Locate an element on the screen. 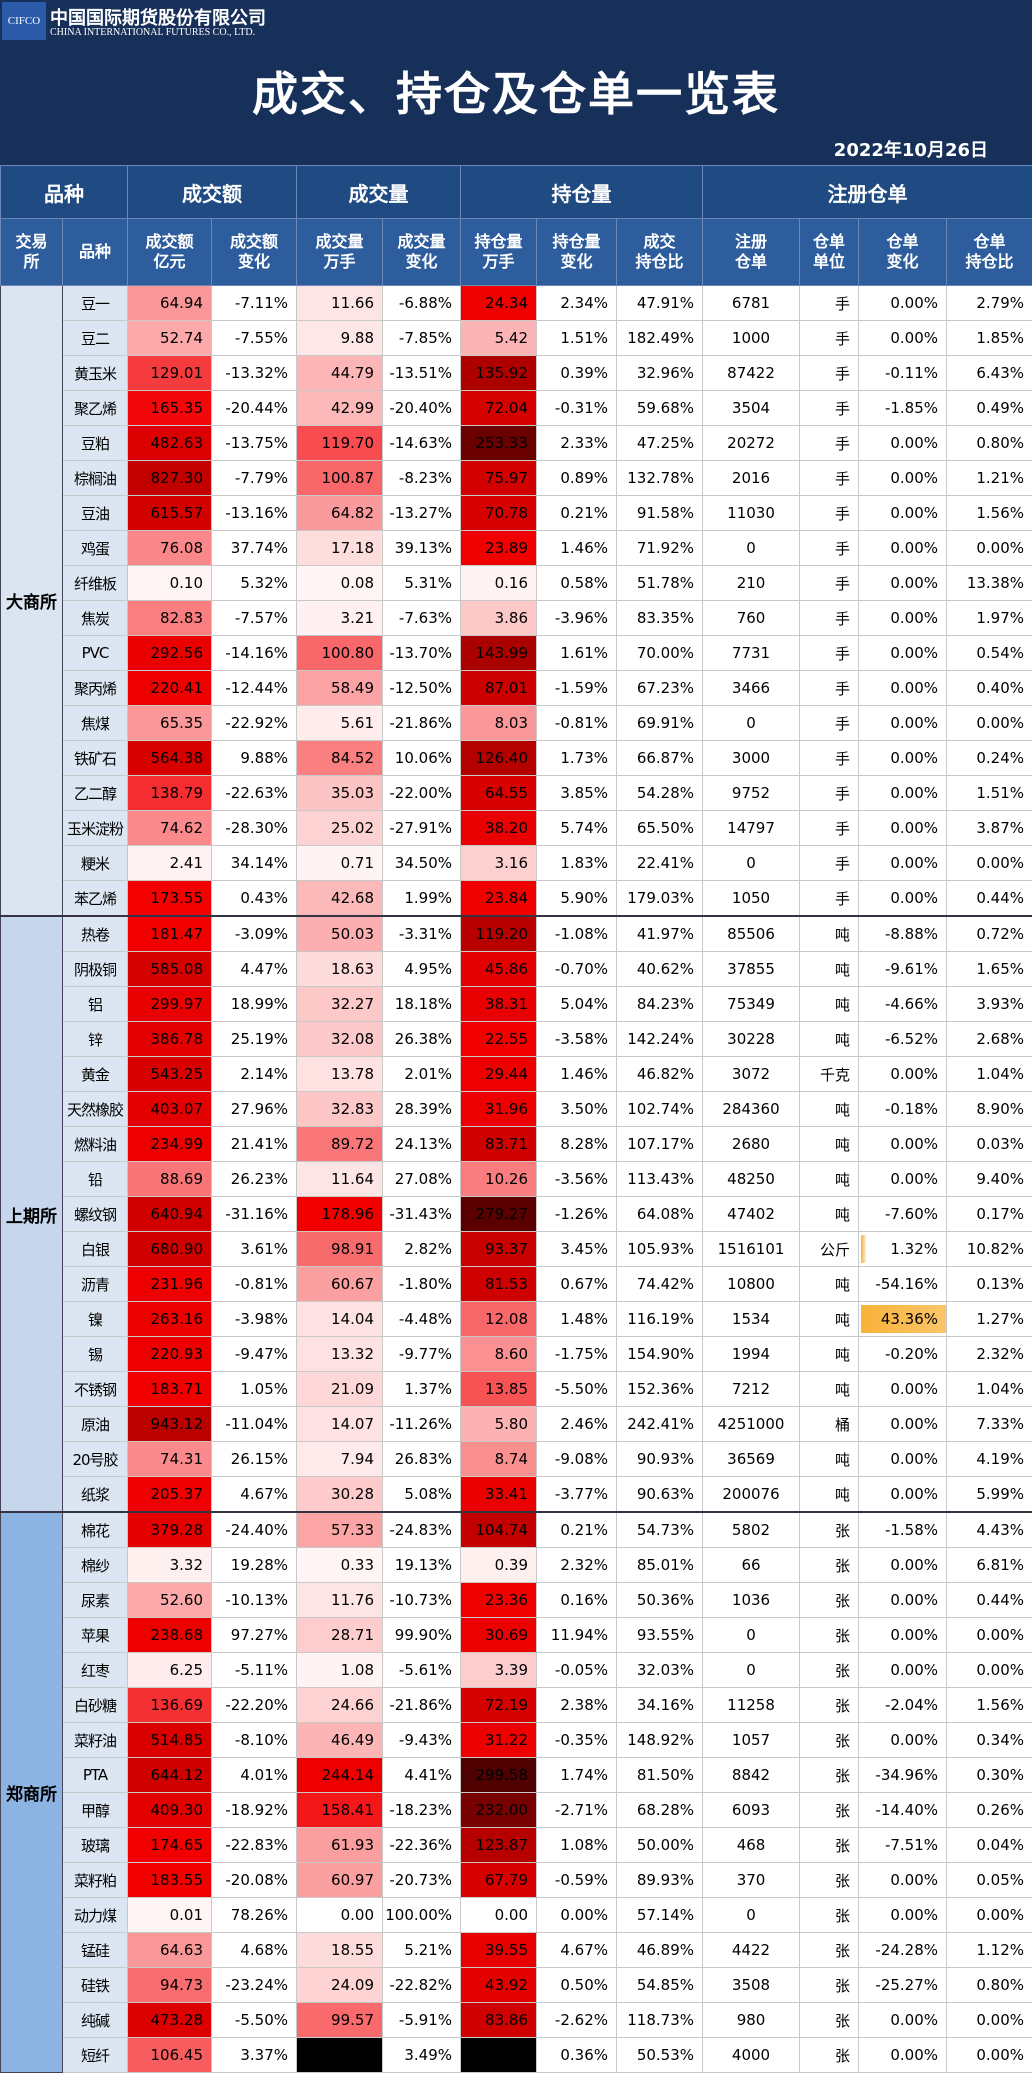 The image size is (1032, 2073). ratio-value: 1.32% is located at coordinates (914, 1249).